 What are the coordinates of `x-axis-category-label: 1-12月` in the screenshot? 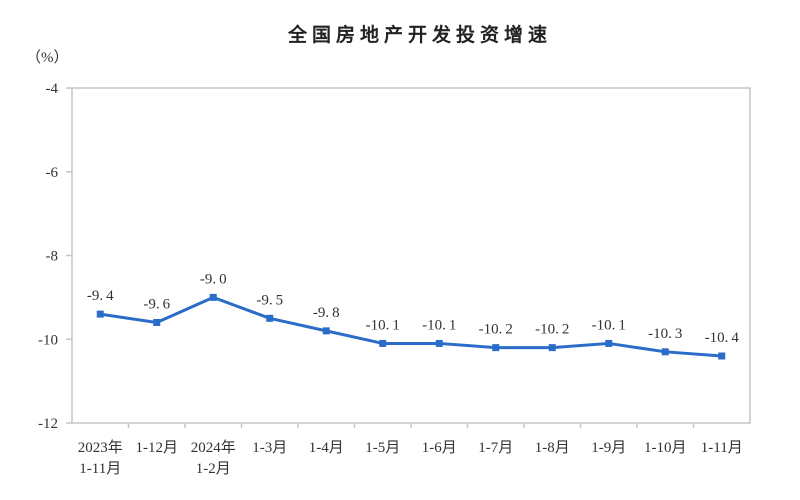 It's located at (157, 448).